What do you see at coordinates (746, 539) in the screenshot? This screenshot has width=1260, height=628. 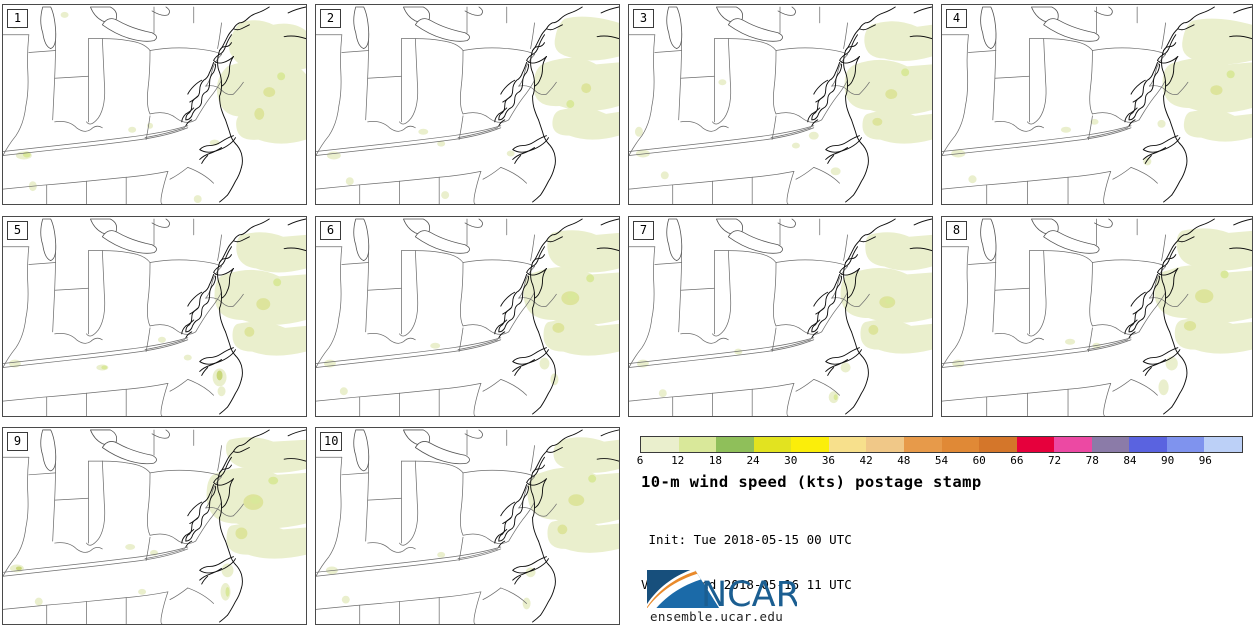 I see `init-time-line: Init: Tue 2018-05-15 00 UTC` at bounding box center [746, 539].